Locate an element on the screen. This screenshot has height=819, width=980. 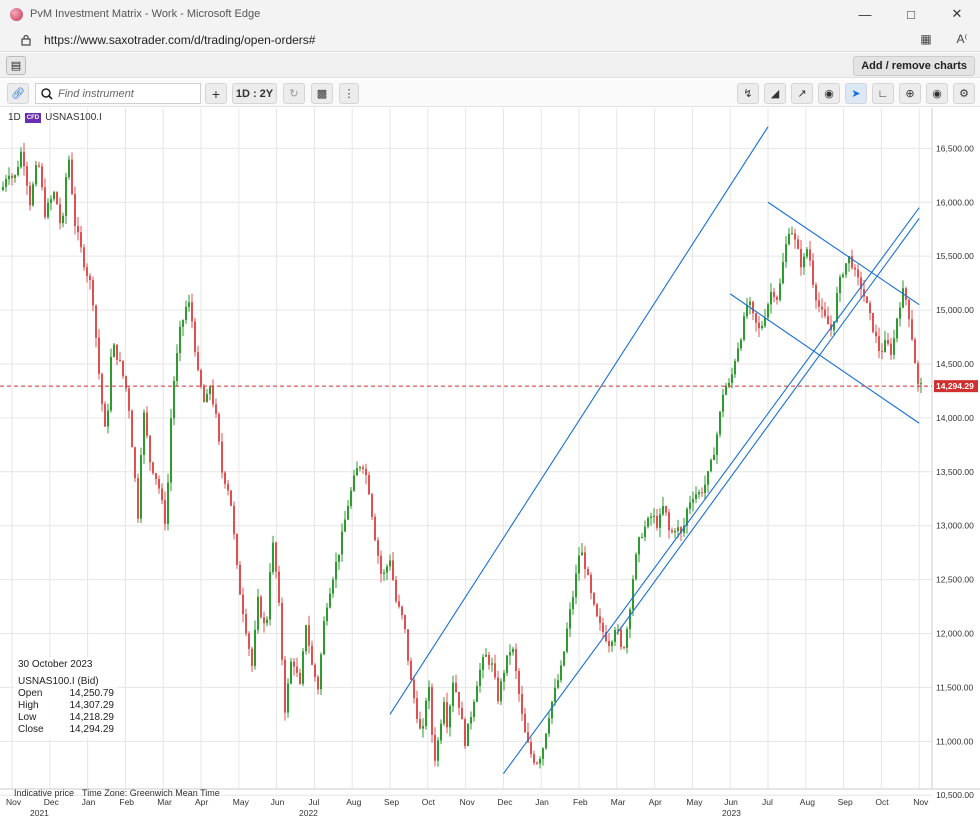
add-remove-charts-button: Add / remove charts is located at coordinates (914, 66).